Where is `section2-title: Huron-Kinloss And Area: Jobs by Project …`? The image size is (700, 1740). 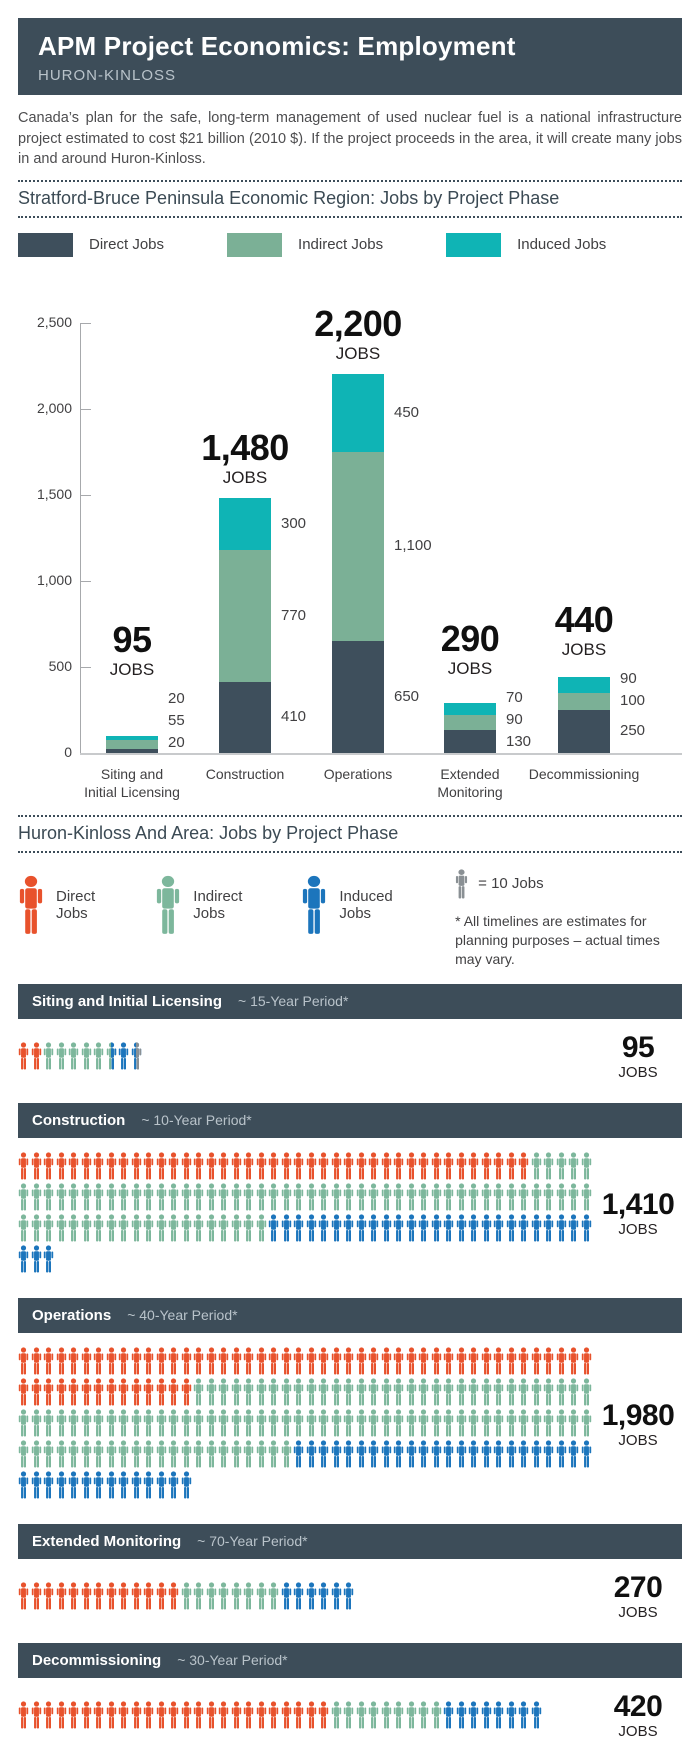 section2-title: Huron-Kinloss And Area: Jobs by Project … is located at coordinates (208, 832).